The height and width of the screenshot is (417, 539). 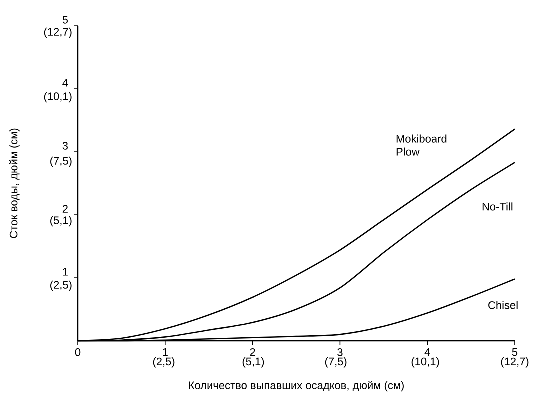 What do you see at coordinates (253, 363) in the screenshot?
I see `x2-tick-label: (5,1)` at bounding box center [253, 363].